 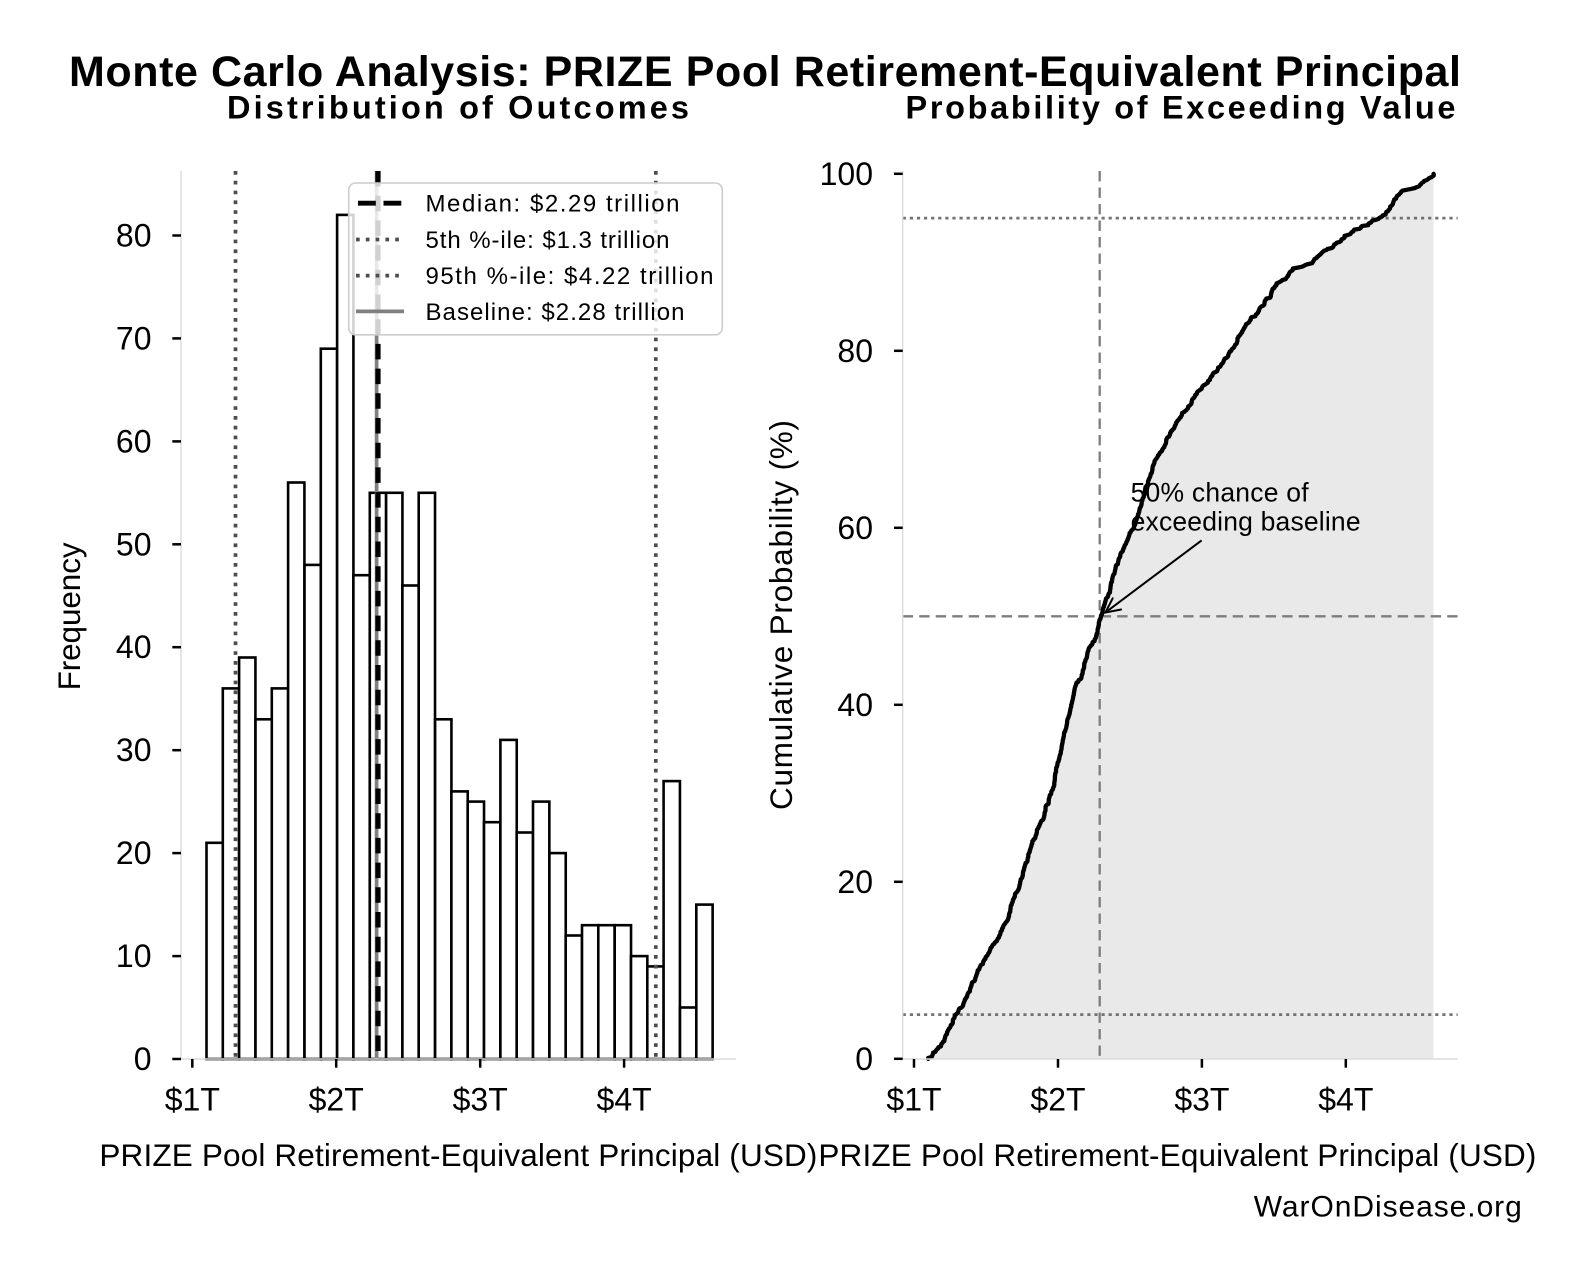 What do you see at coordinates (1220, 493) in the screenshot?
I see `svg-text: 50% chance of` at bounding box center [1220, 493].